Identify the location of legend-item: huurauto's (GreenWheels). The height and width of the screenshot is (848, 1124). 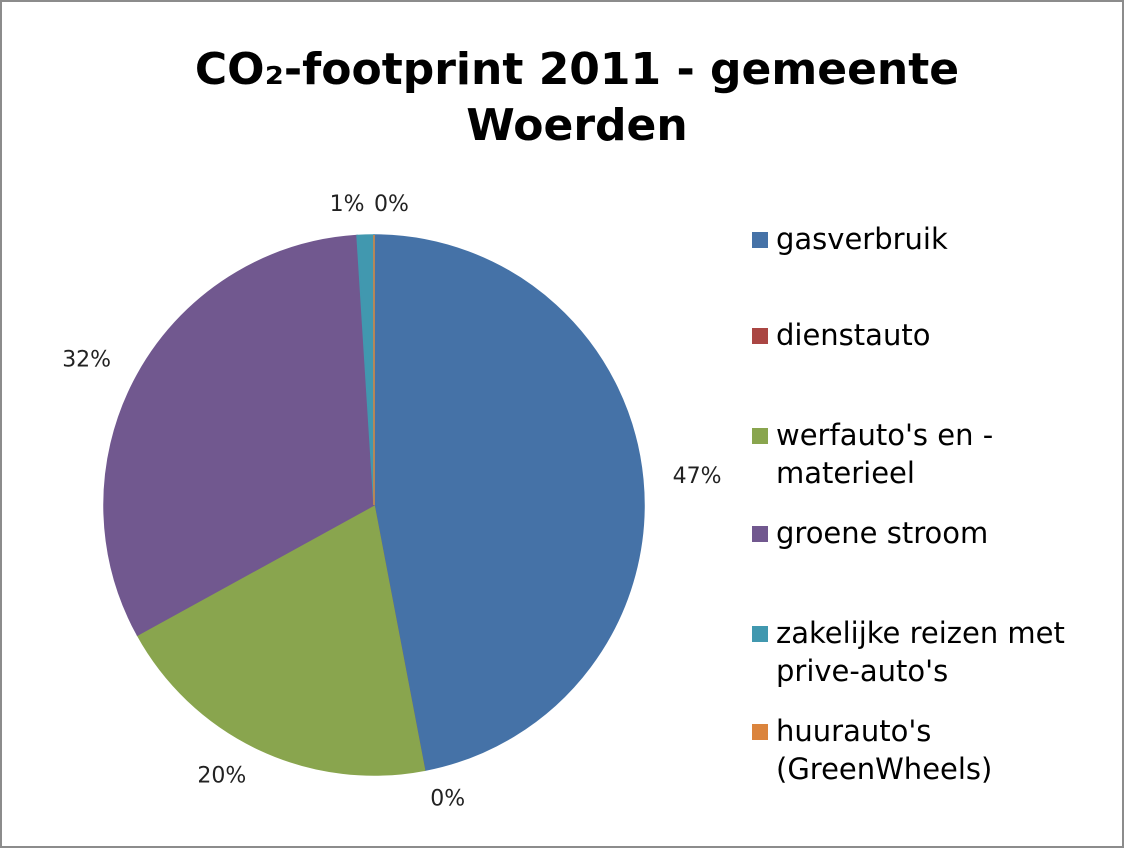
(934, 750).